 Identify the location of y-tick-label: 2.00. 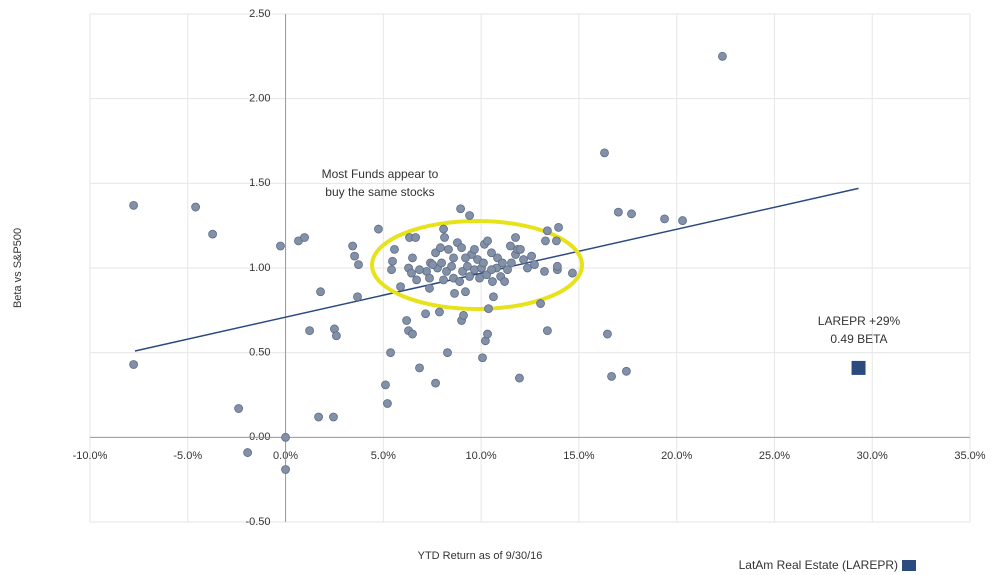
(259, 99).